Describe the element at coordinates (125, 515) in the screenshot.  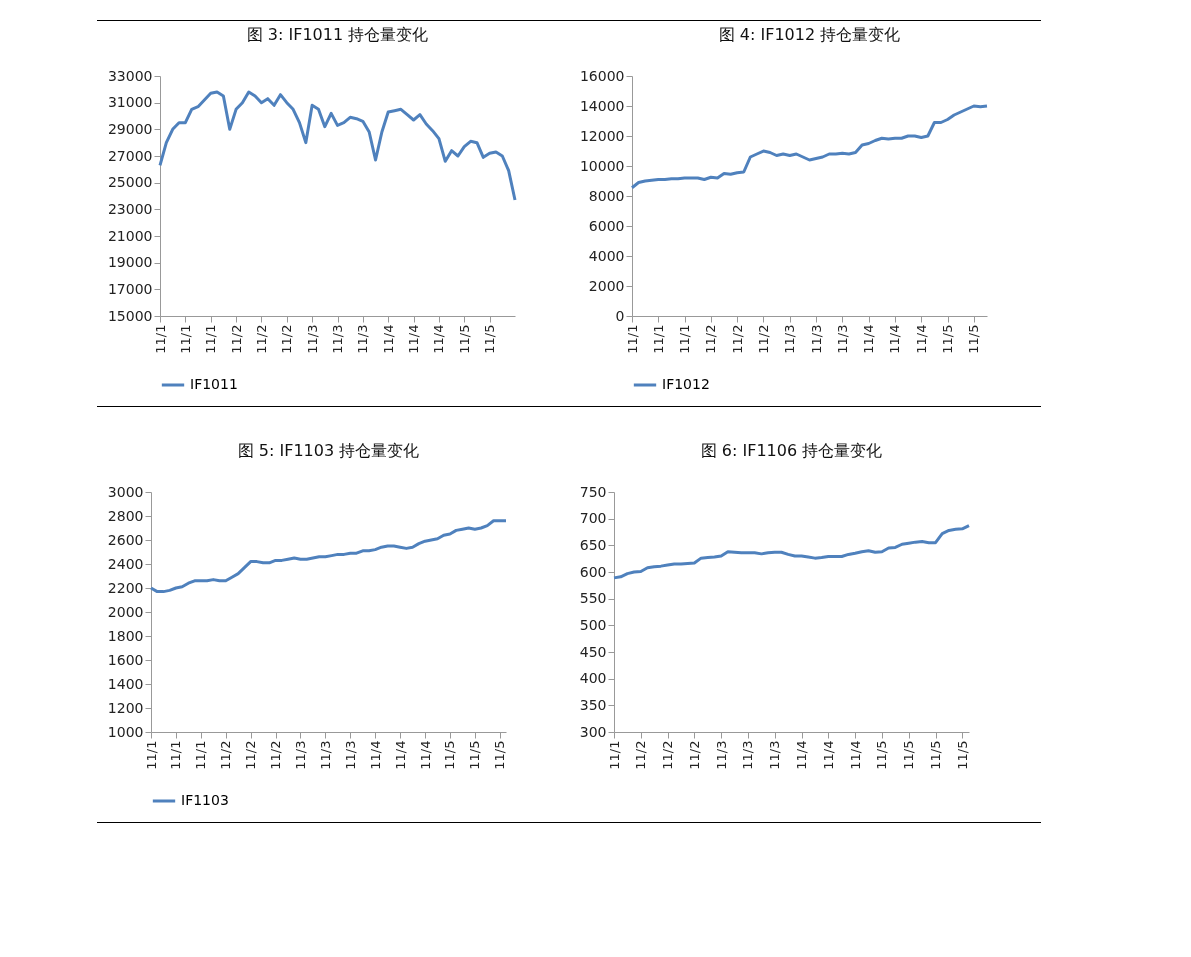
I see `y-tick-label: 2800` at that location.